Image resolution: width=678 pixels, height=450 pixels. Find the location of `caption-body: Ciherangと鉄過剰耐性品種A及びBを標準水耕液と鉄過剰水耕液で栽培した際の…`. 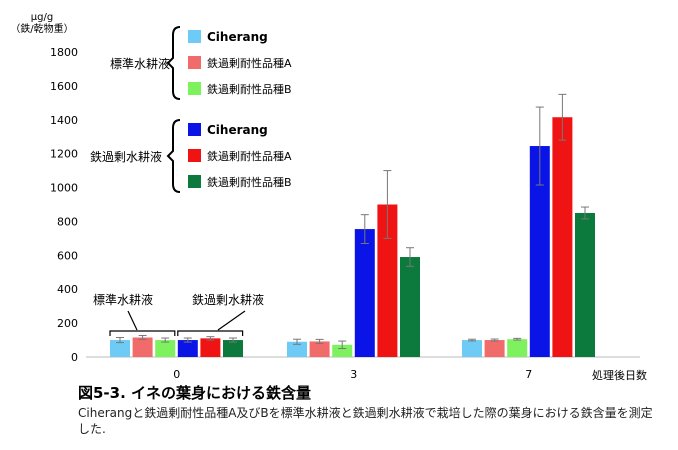

caption-body: Ciherangと鉄過剰耐性品種A及びBを標準水耕液と鉄過剰水耕液で栽培した際の… is located at coordinates (365, 421).